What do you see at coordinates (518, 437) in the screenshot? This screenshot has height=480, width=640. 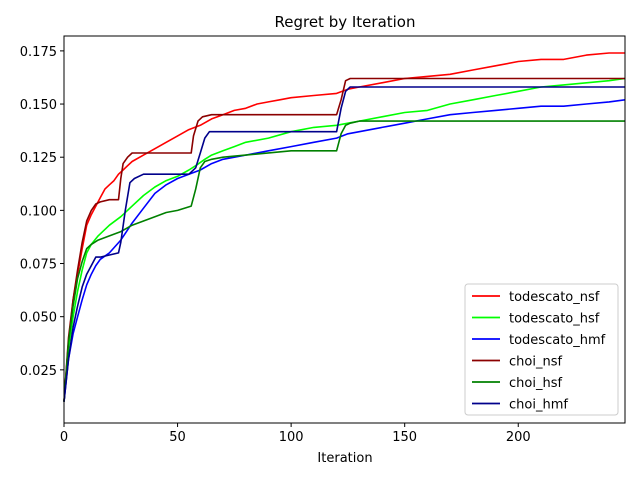 I see `x-tick-label: 200` at bounding box center [518, 437].